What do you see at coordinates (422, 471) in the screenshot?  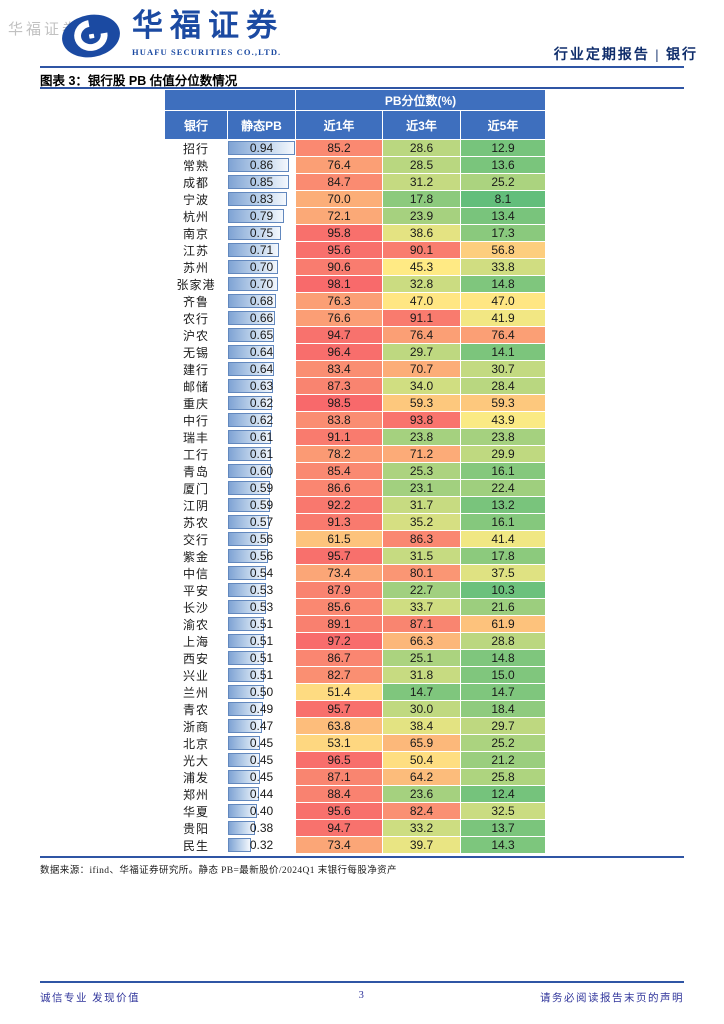 I see `percentile-cell-3y: 25.3` at bounding box center [422, 471].